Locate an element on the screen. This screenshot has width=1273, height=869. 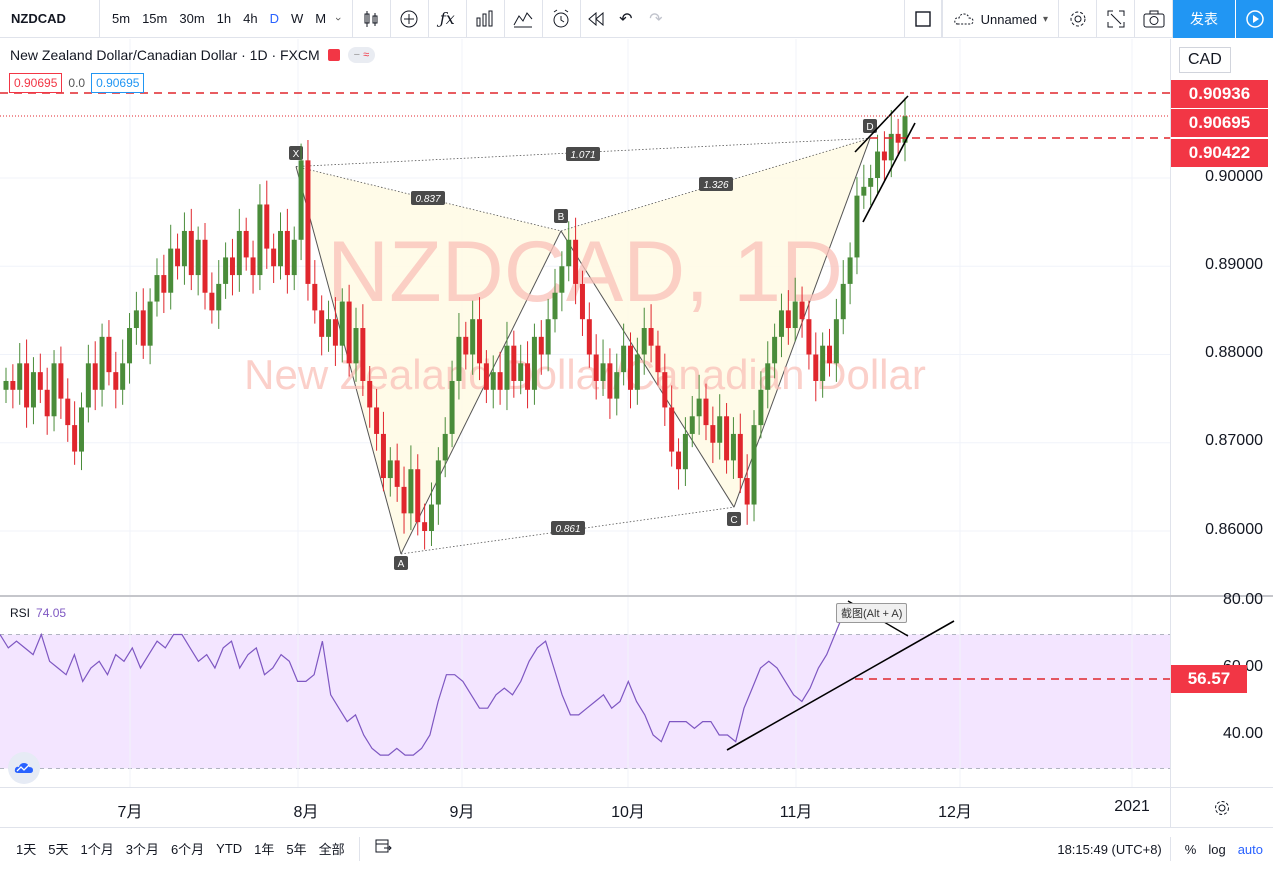
gear-icon is located at coordinates (1077, 19).